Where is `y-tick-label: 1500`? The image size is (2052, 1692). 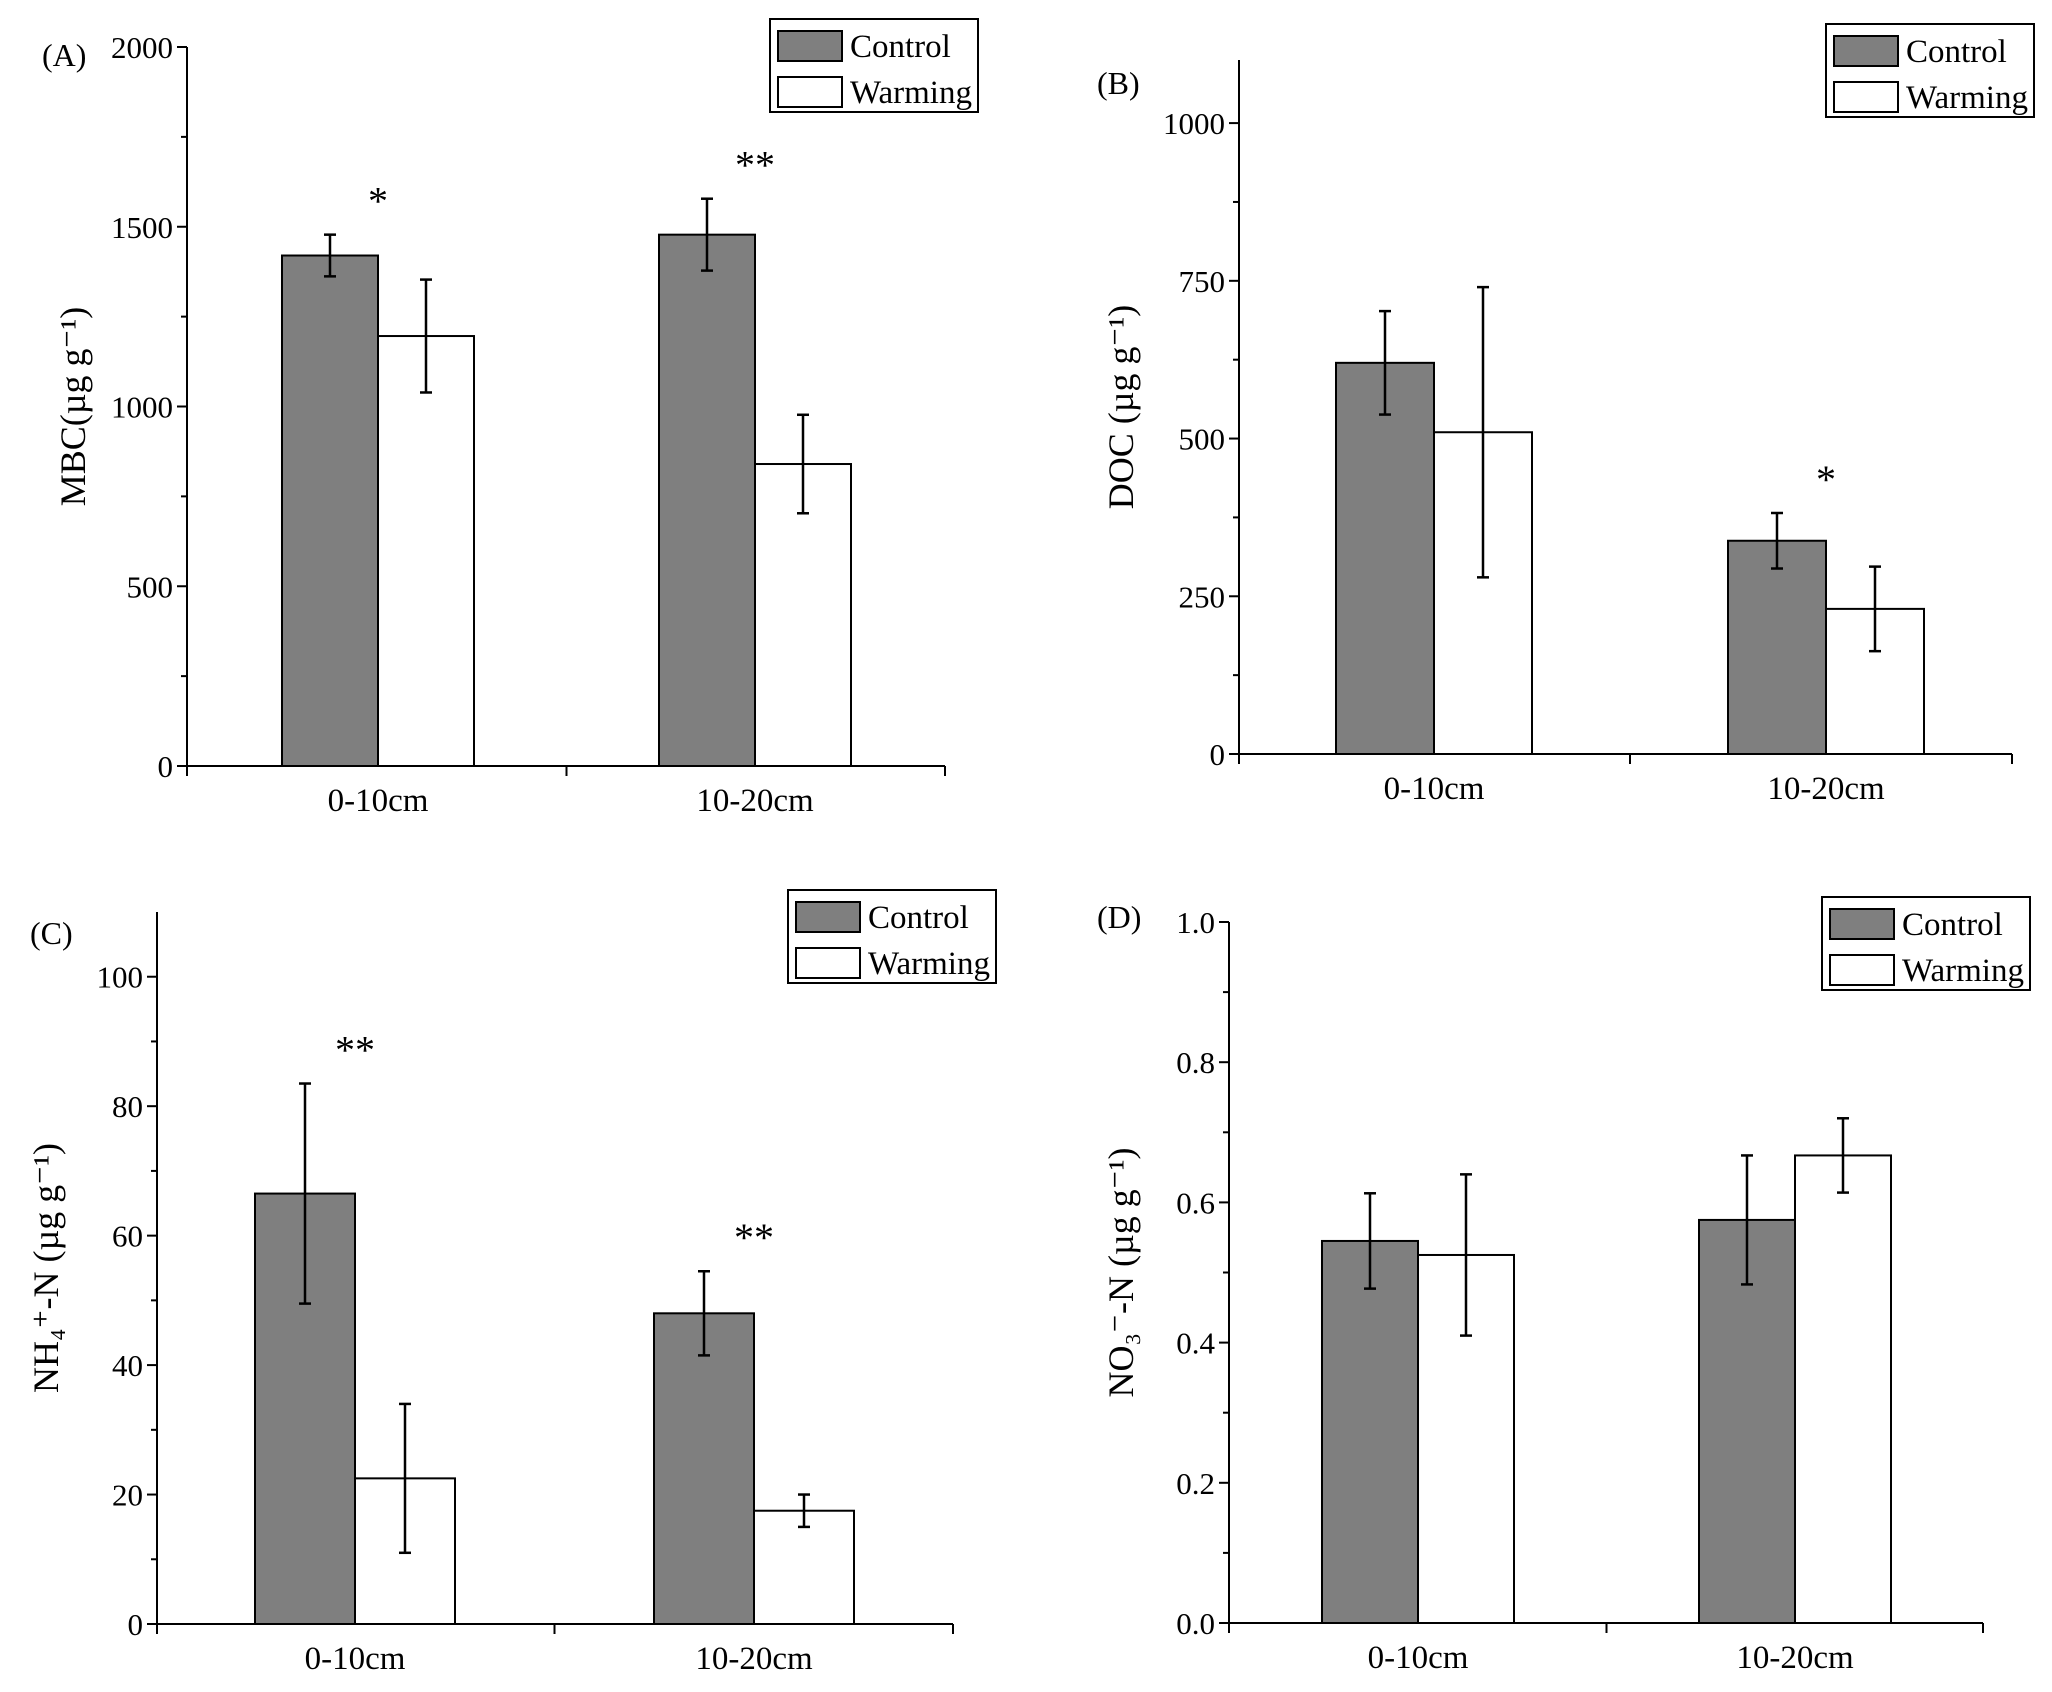 y-tick-label: 1500 is located at coordinates (142, 227).